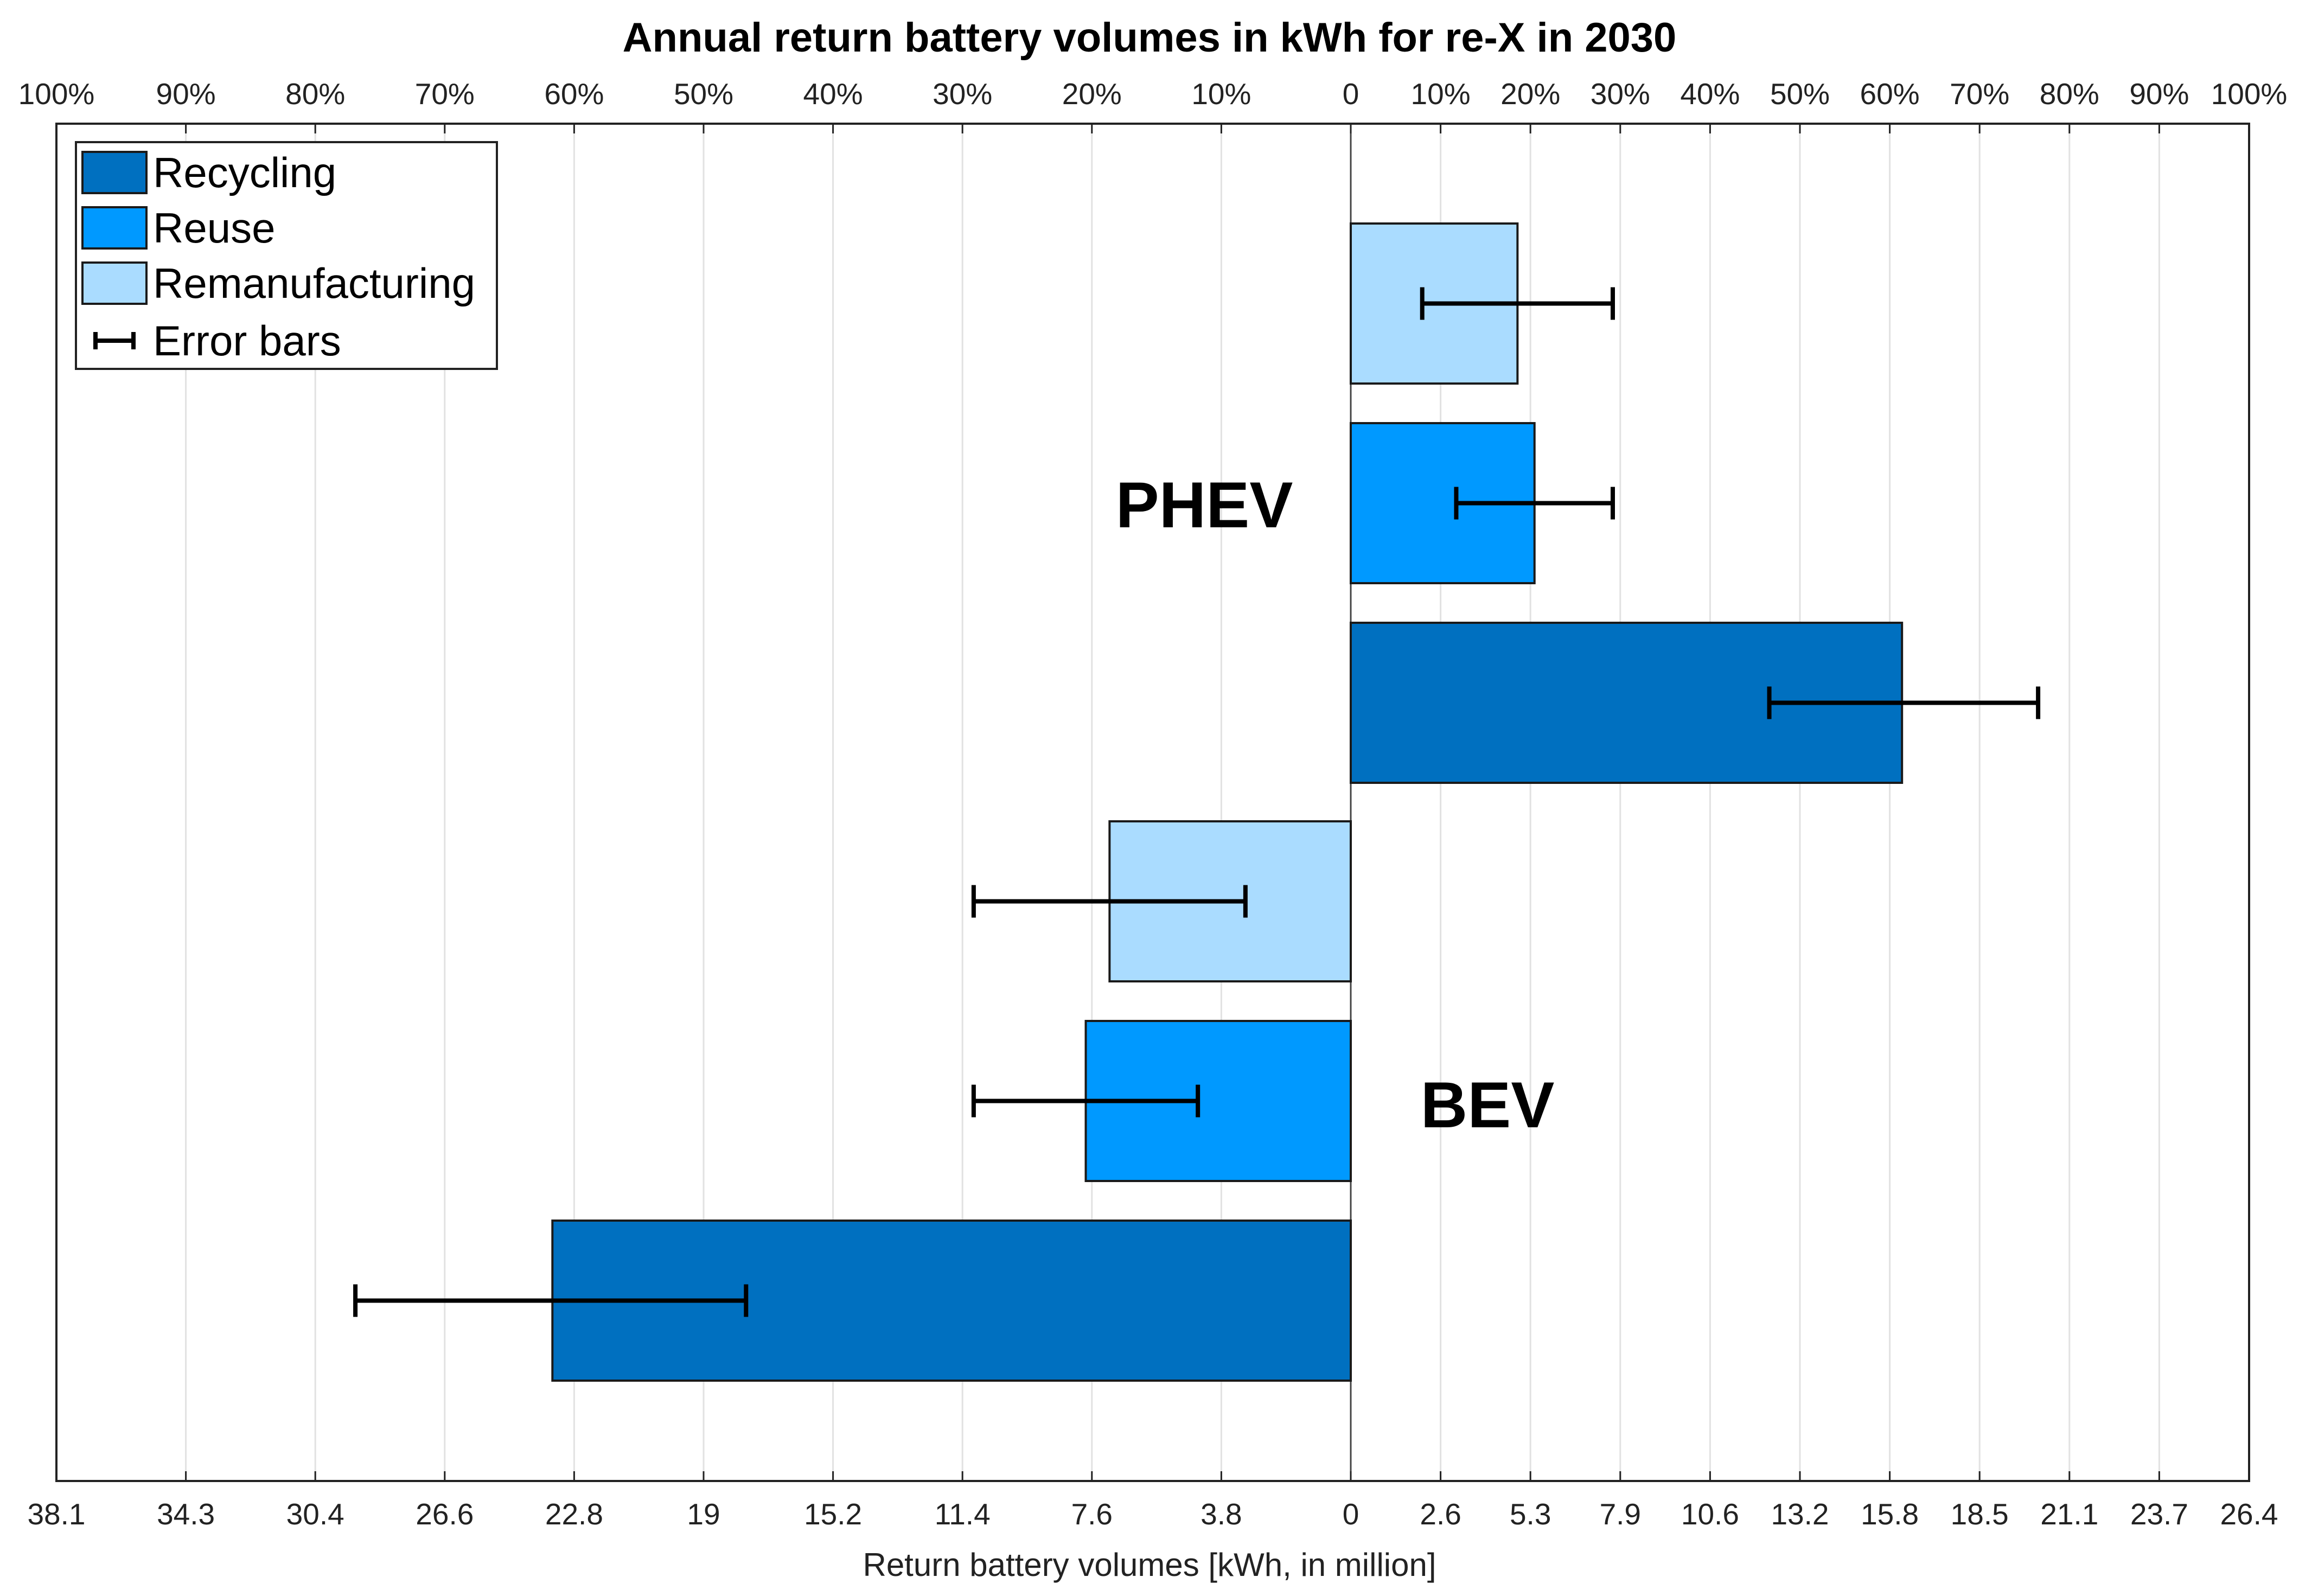 The height and width of the screenshot is (1596, 2299). I want to click on top-tick-label: 0, so click(1351, 94).